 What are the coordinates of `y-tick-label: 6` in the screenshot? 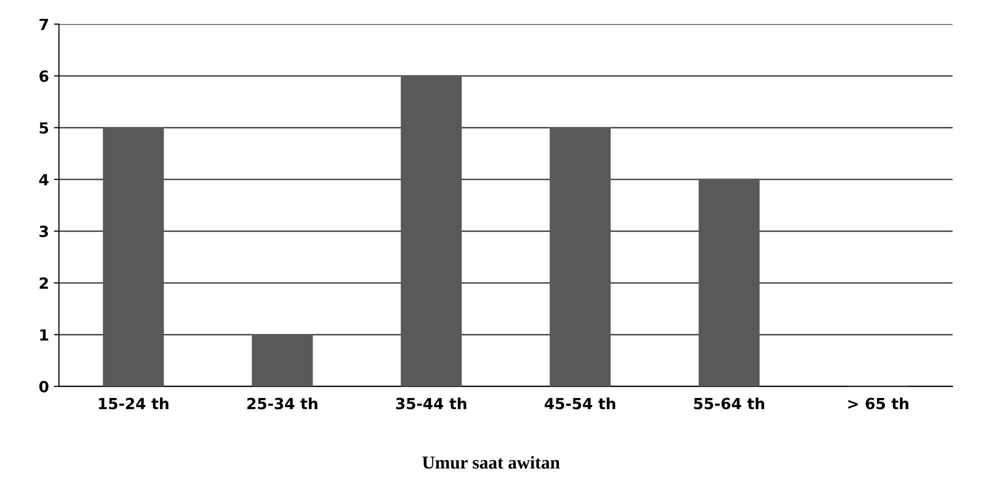 It's located at (44, 76).